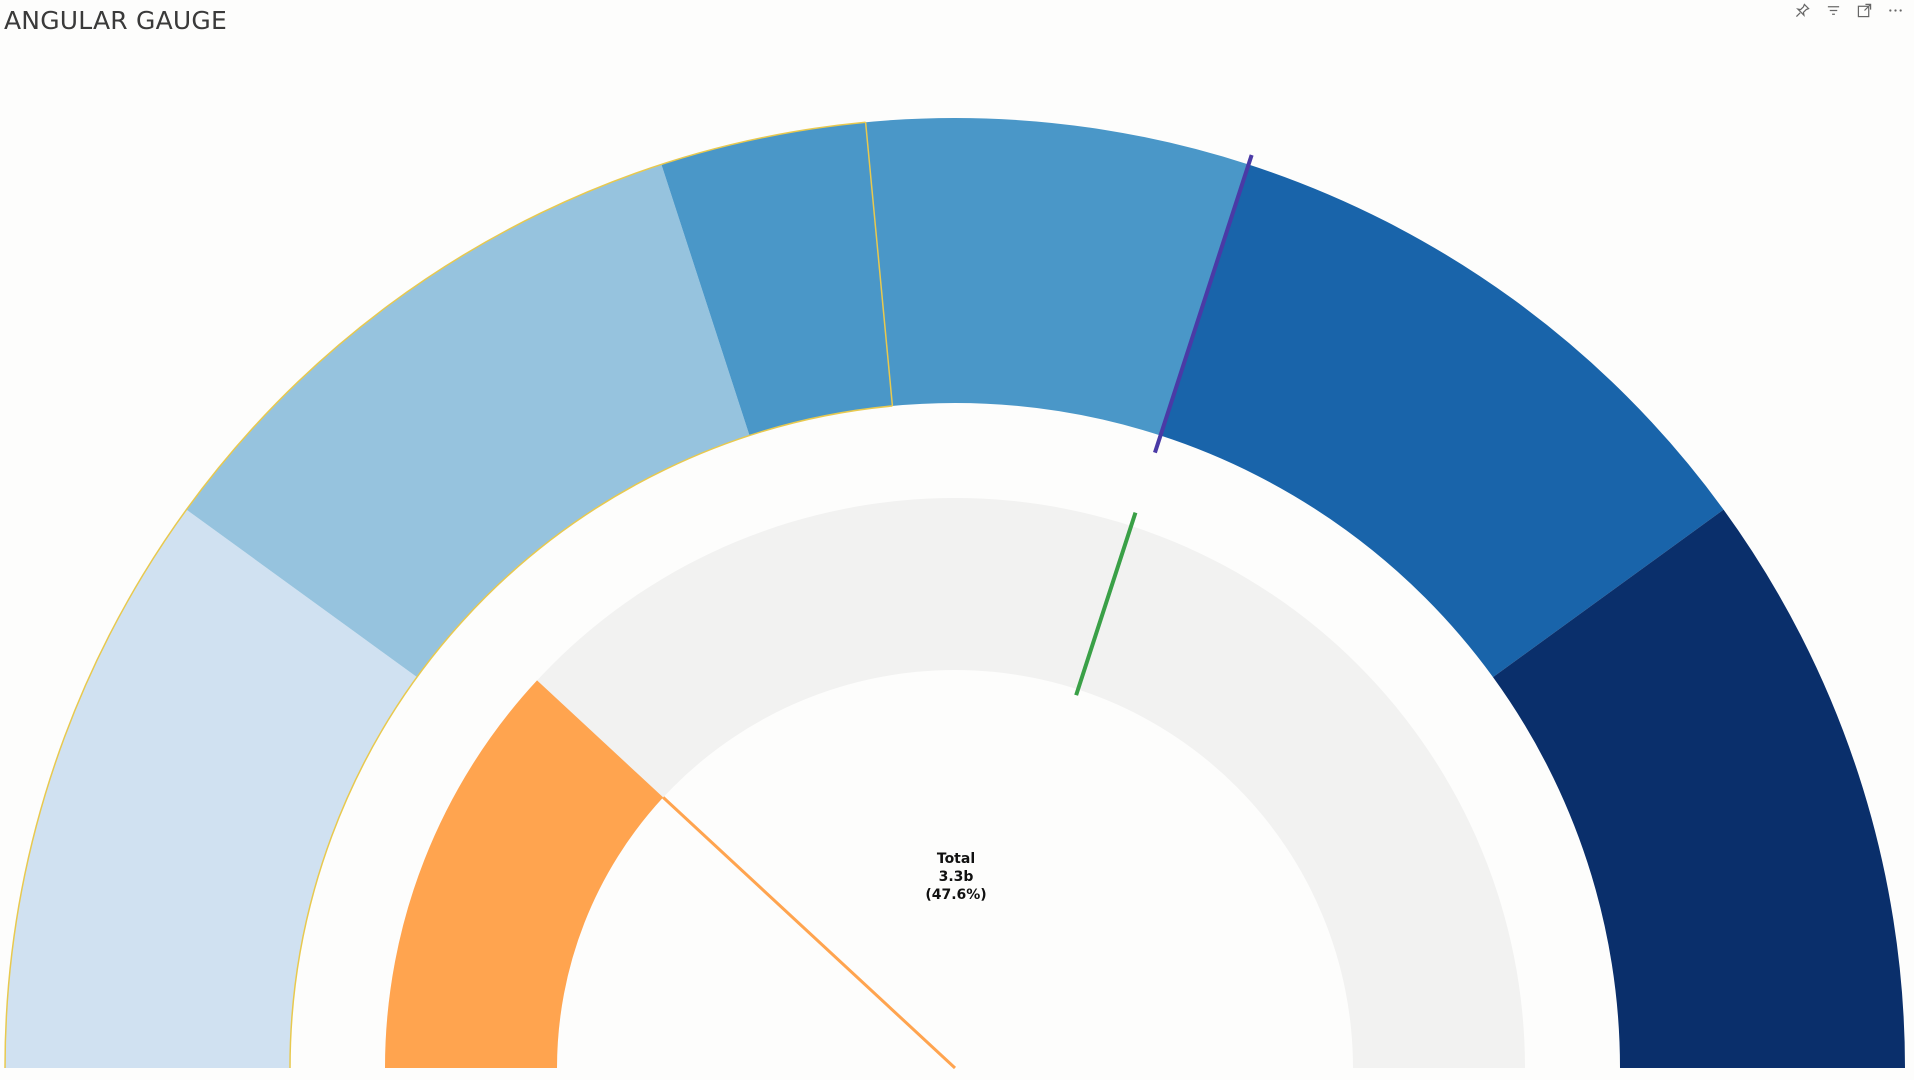  What do you see at coordinates (115, 20) in the screenshot?
I see `visual-title: ANGULAR GAUGE` at bounding box center [115, 20].